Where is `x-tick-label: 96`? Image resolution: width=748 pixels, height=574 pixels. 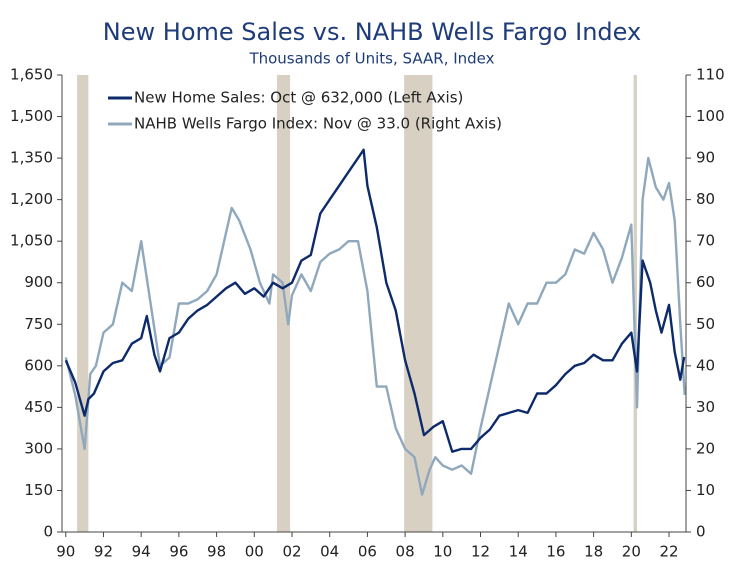 x-tick-label: 96 is located at coordinates (178, 552).